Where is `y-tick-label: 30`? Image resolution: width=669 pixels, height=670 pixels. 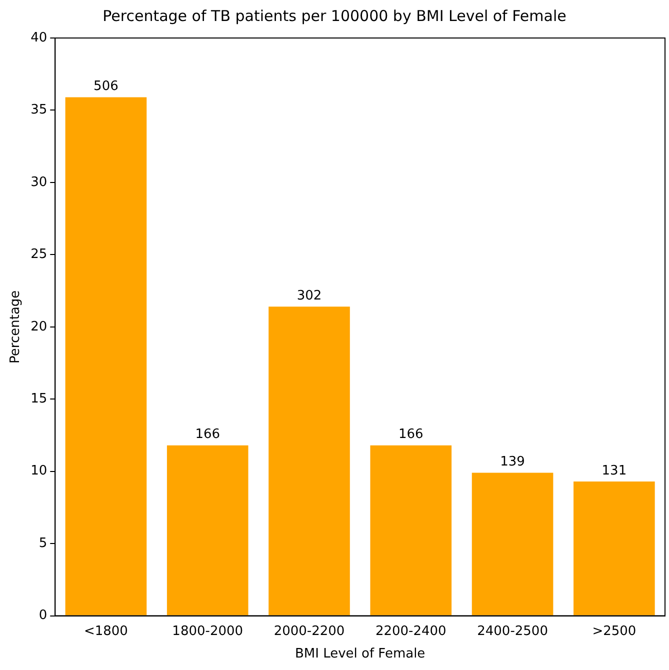
y-tick-label: 30 is located at coordinates (39, 182).